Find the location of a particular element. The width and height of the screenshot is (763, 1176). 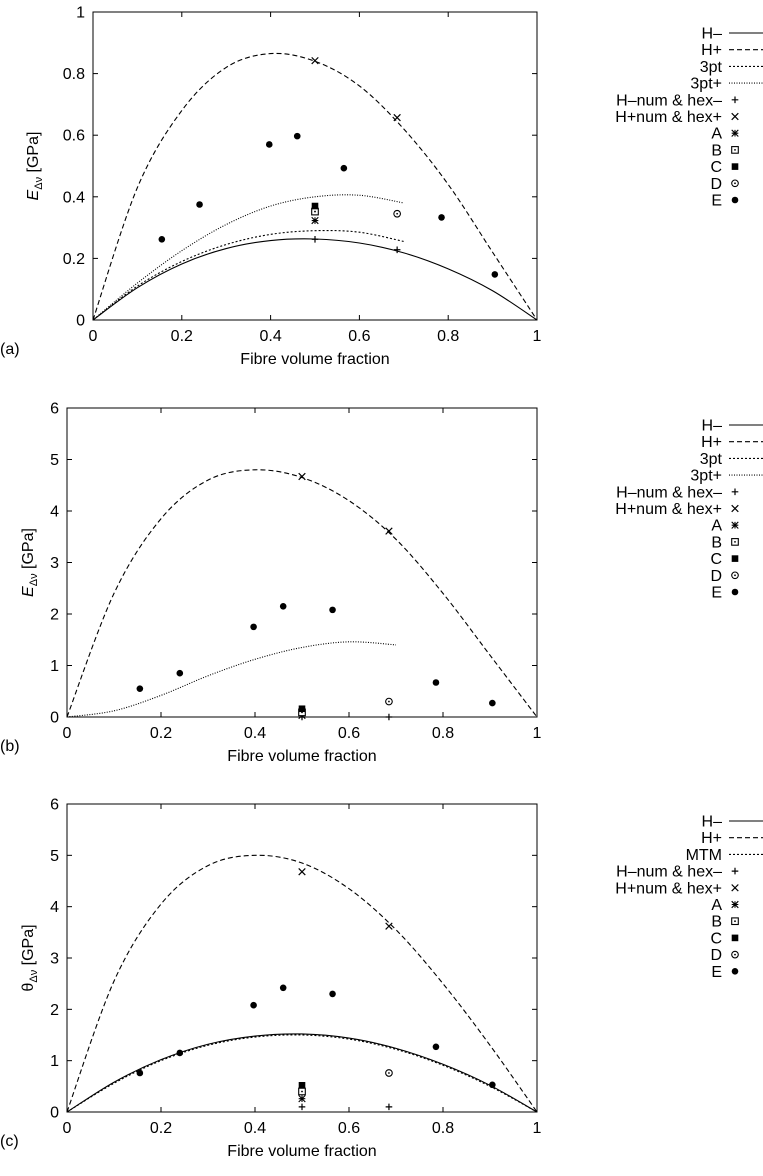

y-tick-label: 1 is located at coordinates (54, 666).